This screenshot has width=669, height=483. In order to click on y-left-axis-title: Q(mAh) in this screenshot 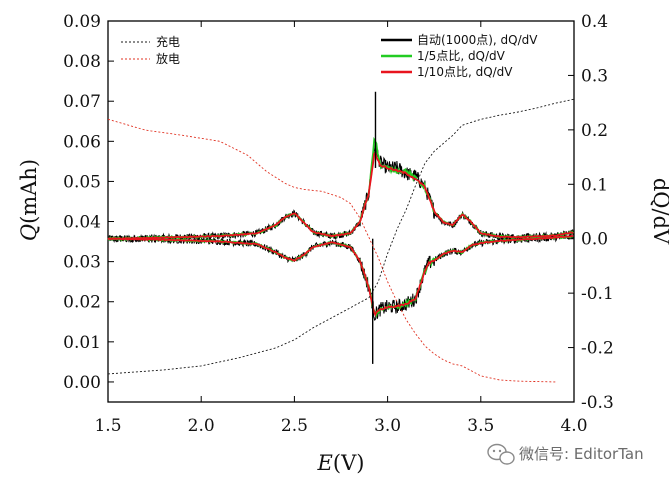, I will do `click(29, 200)`.